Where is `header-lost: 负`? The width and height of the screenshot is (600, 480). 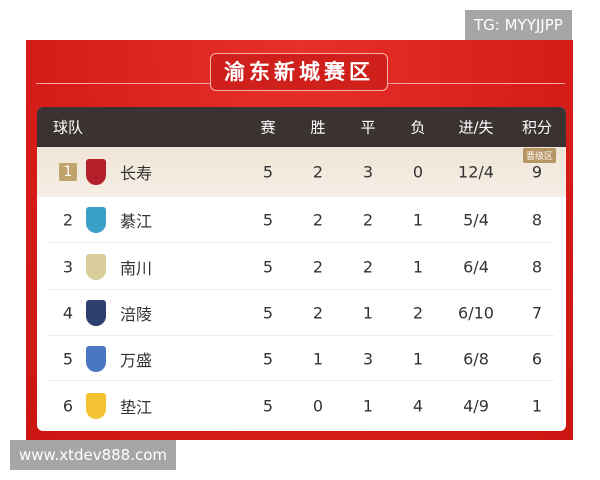
header-lost: 负 is located at coordinates (418, 127).